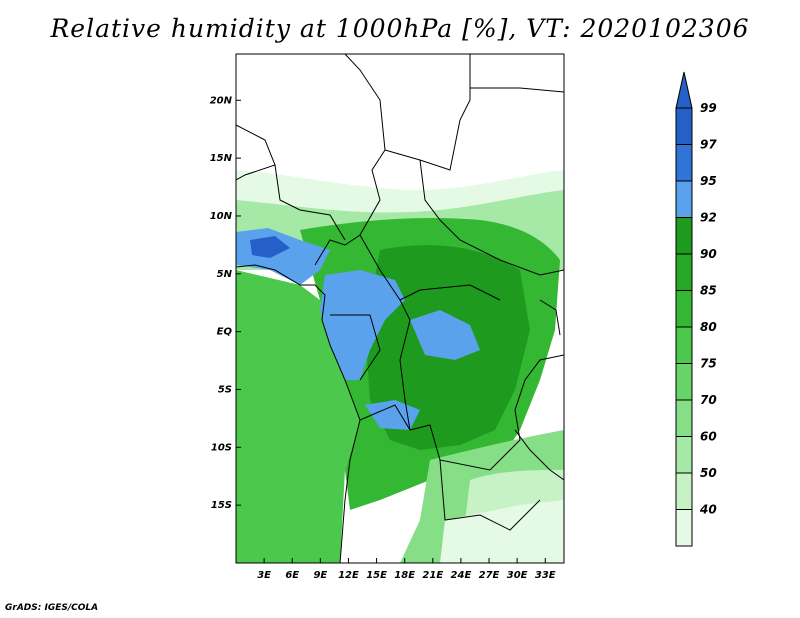 The width and height of the screenshot is (800, 618). Describe the element at coordinates (225, 332) in the screenshot. I see `lat-tick-label: EQ` at that location.